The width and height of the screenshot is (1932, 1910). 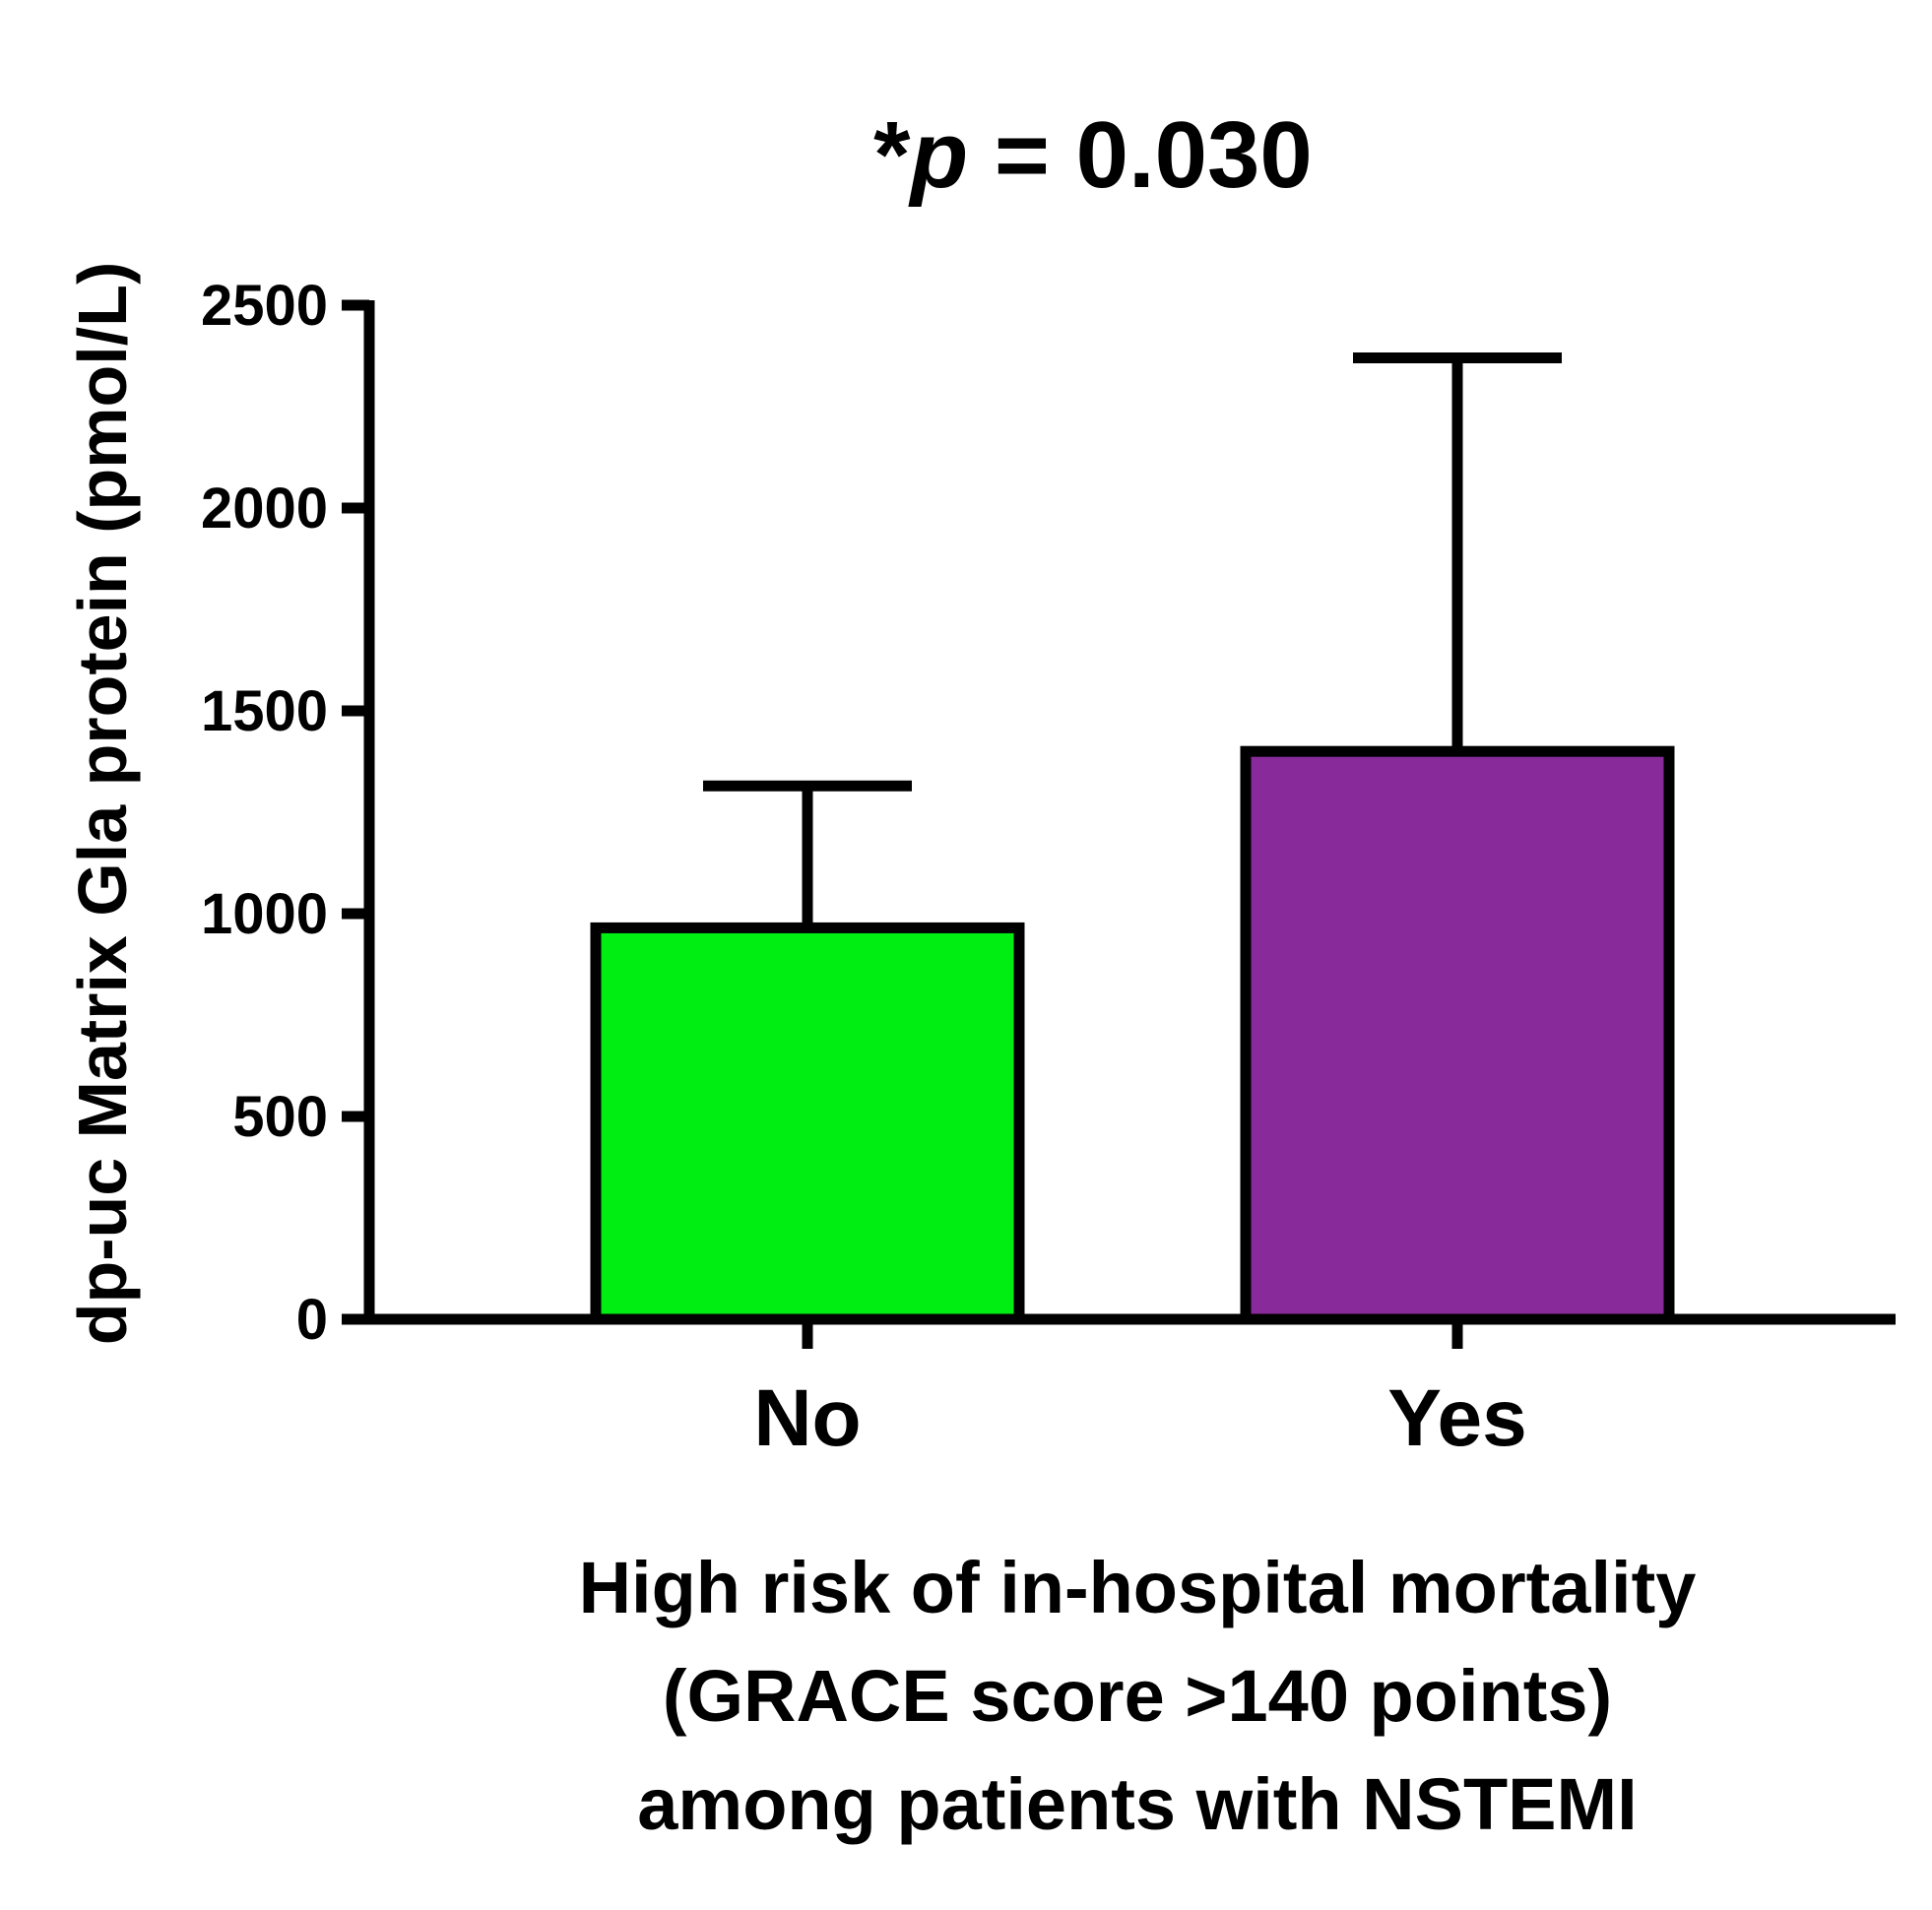 What do you see at coordinates (1138, 1588) in the screenshot?
I see `x-axis-label-line-1: High risk of in-hospital mortality` at bounding box center [1138, 1588].